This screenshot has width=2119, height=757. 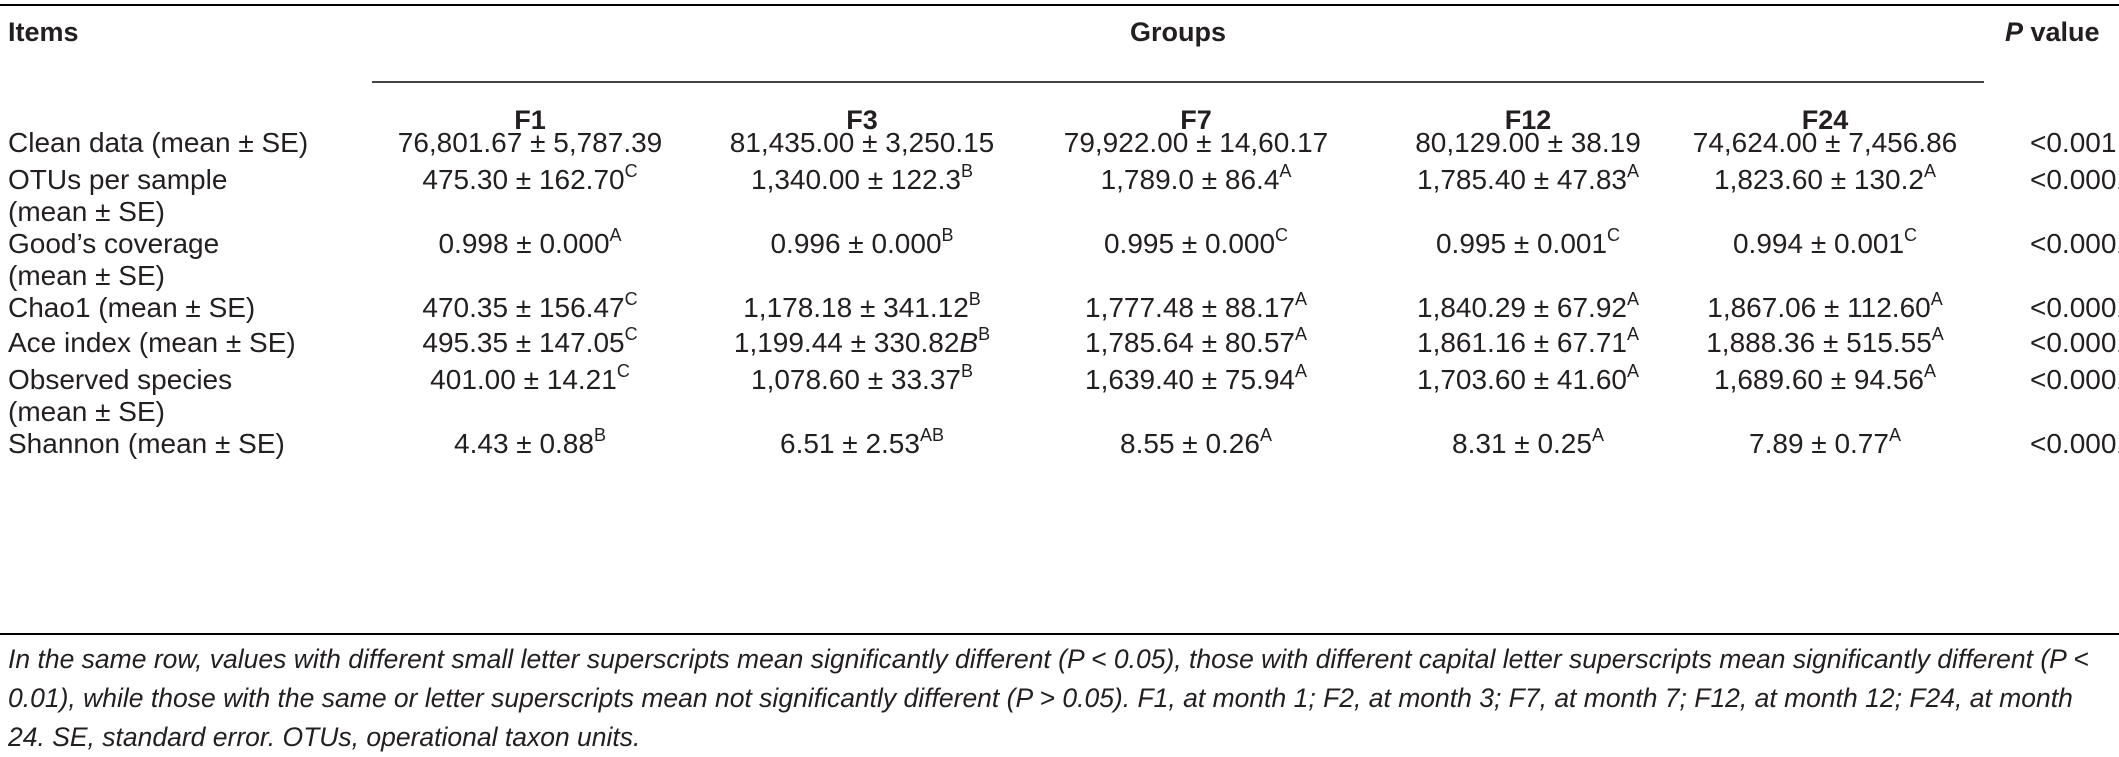 What do you see at coordinates (524, 443) in the screenshot?
I see `cell-value: 4.43 ± 0.88` at bounding box center [524, 443].